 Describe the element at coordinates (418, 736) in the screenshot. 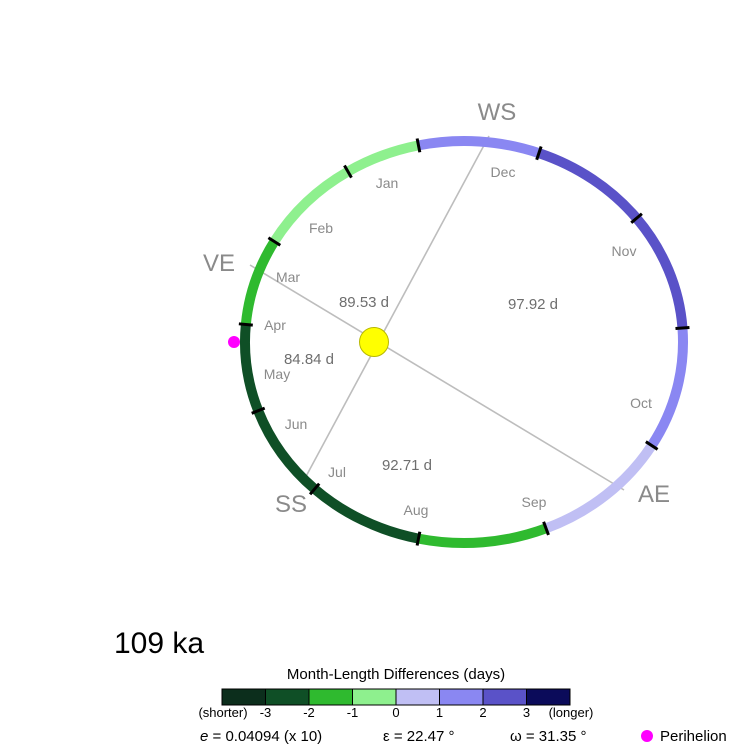

I see `obliquity-label: ε = 22.47 °` at that location.